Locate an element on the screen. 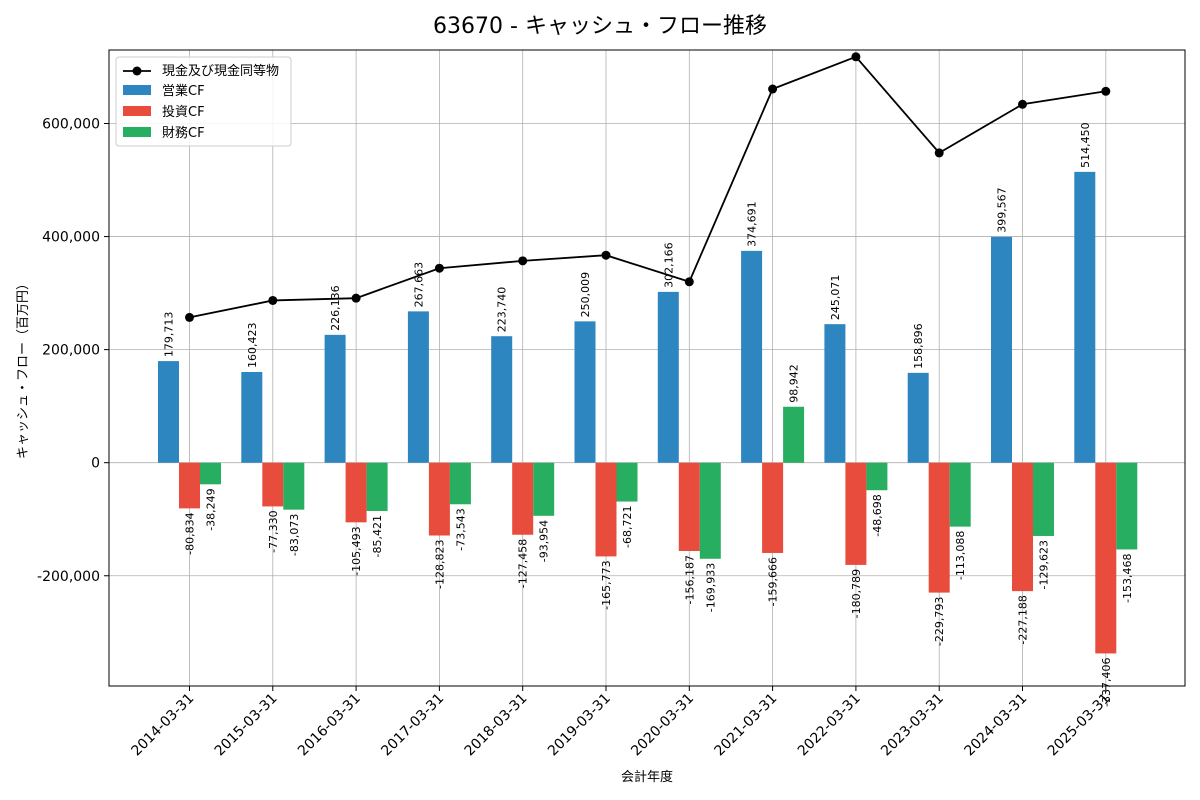 The image size is (1200, 800). chart-title: 63670 - キャッシュ・フロー推移 is located at coordinates (600, 26).